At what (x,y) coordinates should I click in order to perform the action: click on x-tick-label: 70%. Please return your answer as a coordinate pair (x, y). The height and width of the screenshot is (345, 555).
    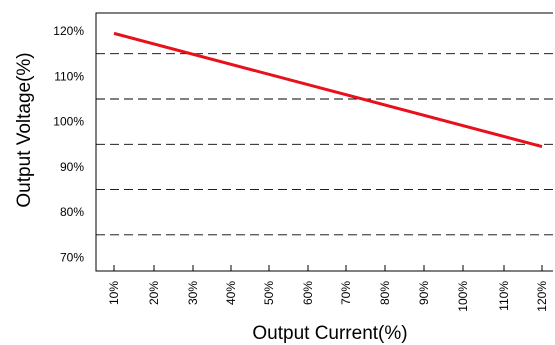
    Looking at the image, I should click on (346, 293).